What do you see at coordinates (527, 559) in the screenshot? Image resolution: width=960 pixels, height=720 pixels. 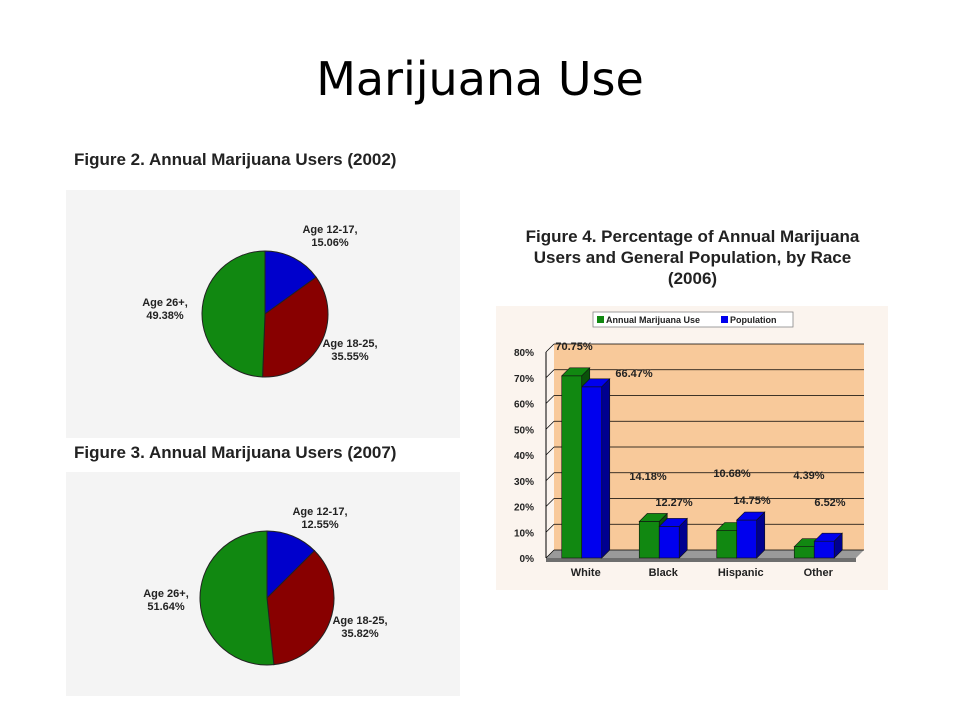 I see `y-tick-label: 0%` at bounding box center [527, 559].